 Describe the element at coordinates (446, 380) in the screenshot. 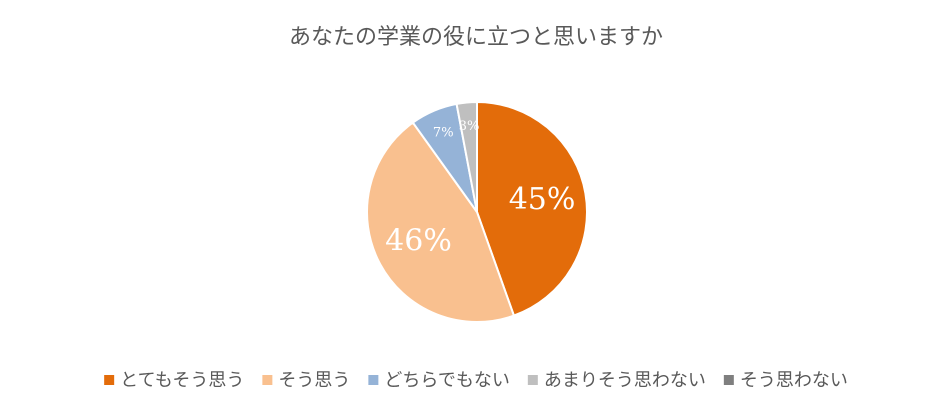

I see `legend-label: どちらでもない` at that location.